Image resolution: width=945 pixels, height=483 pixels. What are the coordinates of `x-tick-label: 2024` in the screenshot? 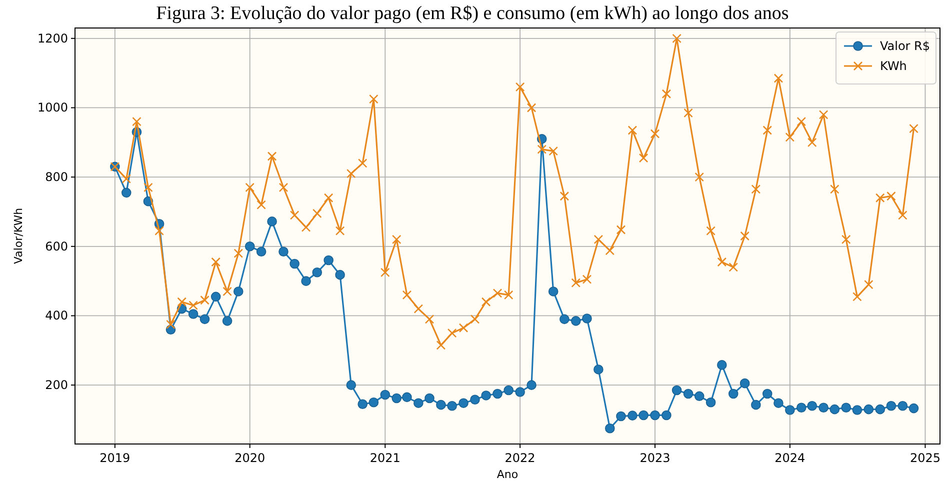 It's located at (790, 458).